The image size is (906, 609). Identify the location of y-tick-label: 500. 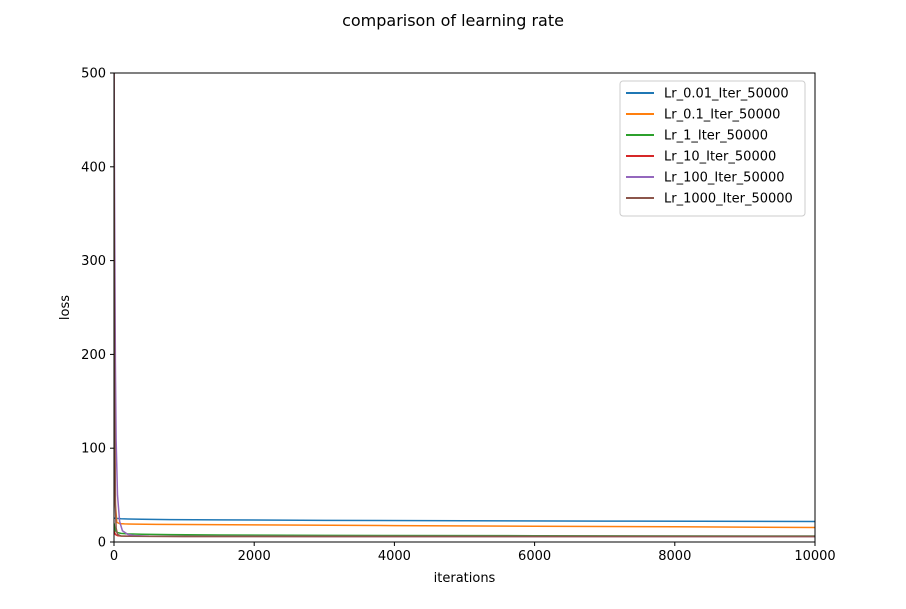
(93, 74).